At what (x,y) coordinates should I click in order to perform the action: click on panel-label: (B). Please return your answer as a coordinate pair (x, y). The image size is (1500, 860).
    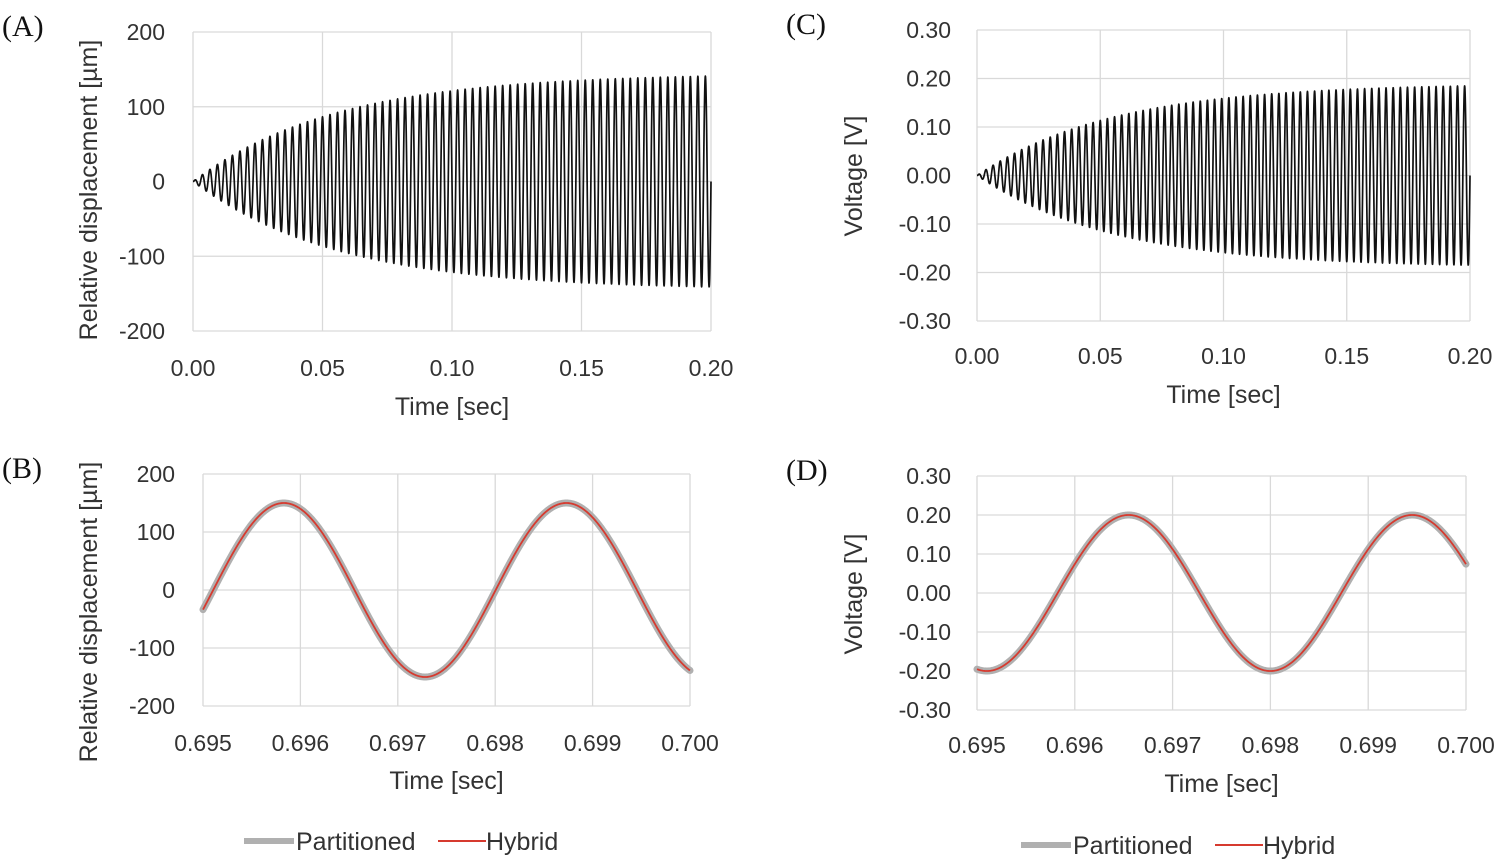
    Looking at the image, I should click on (22, 468).